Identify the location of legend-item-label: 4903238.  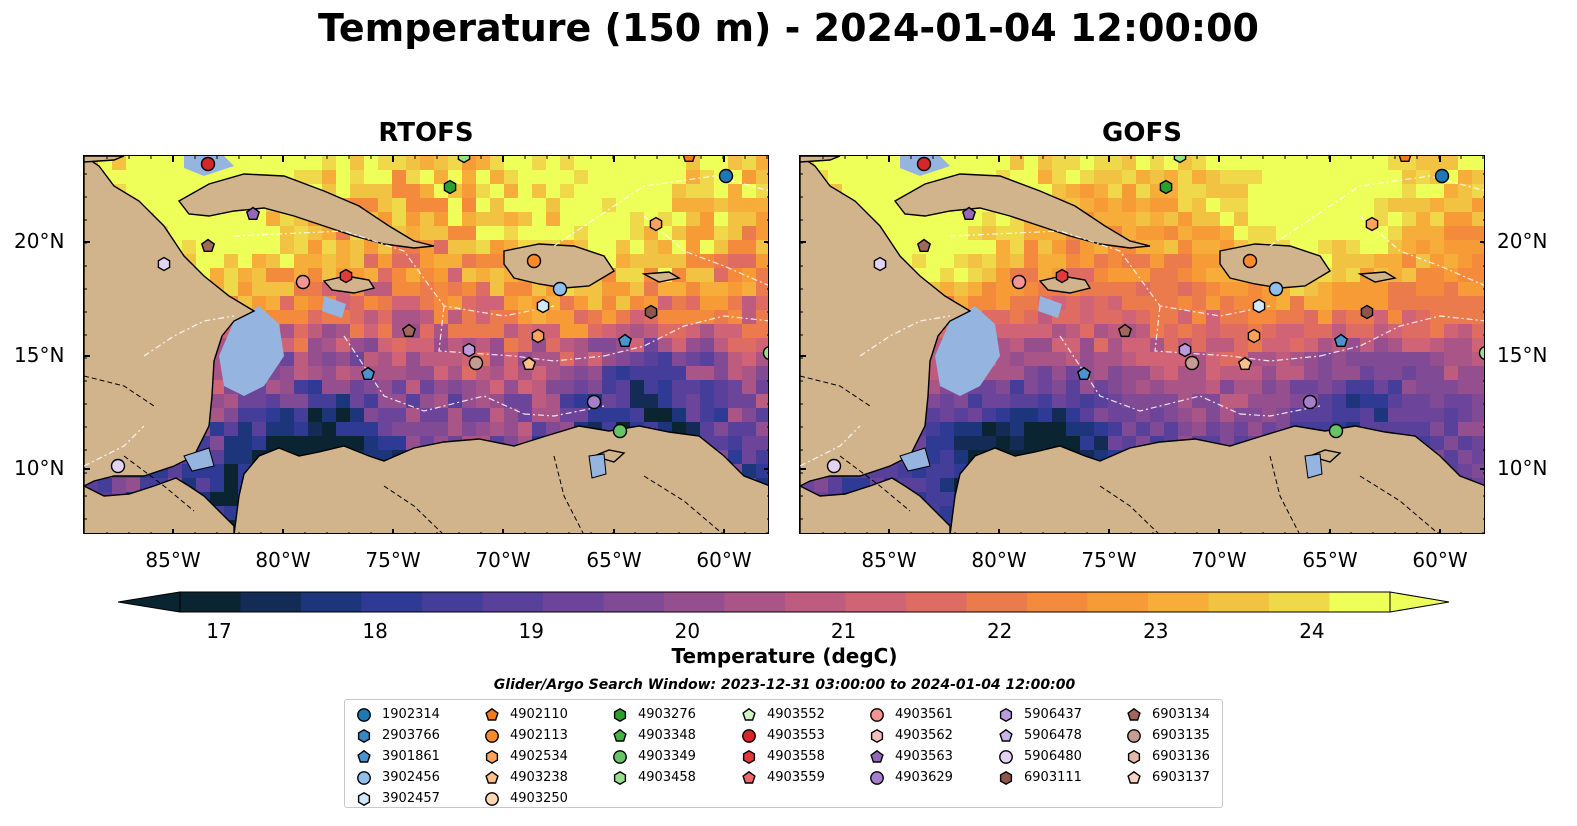
(539, 777).